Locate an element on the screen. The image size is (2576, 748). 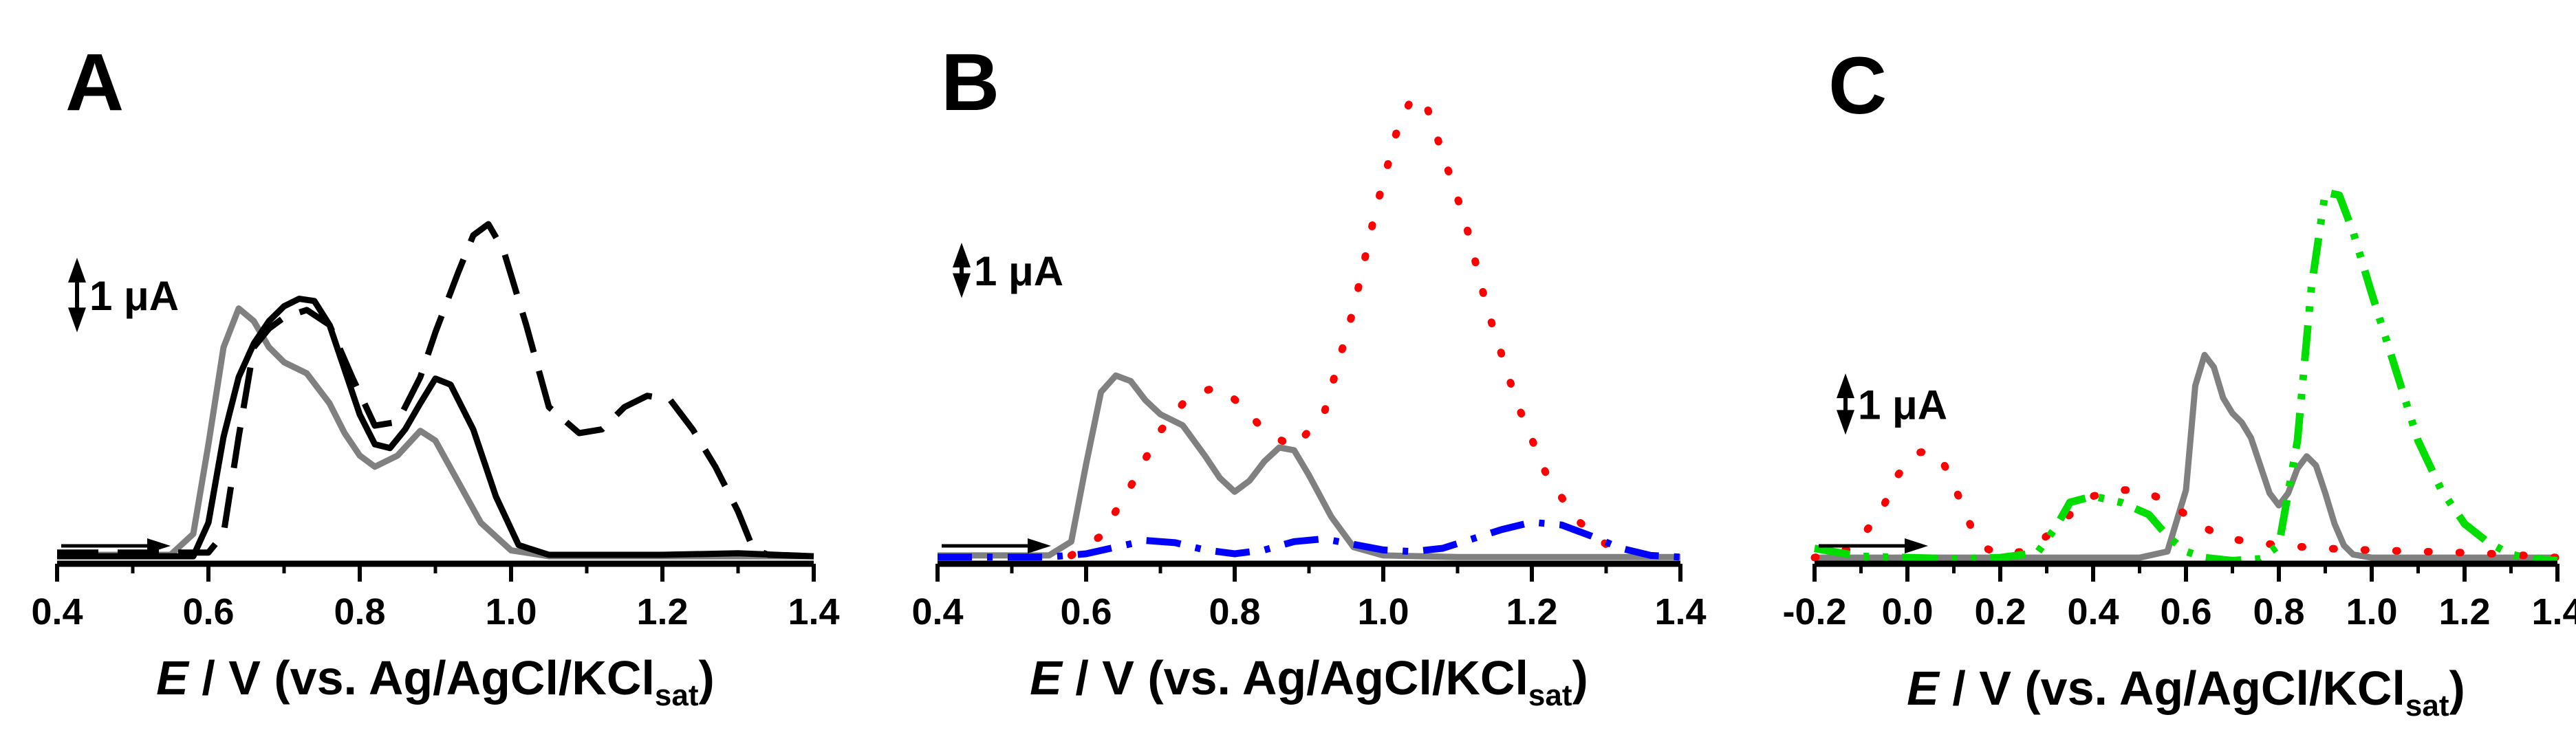
series-black-dash is located at coordinates (435, 390).